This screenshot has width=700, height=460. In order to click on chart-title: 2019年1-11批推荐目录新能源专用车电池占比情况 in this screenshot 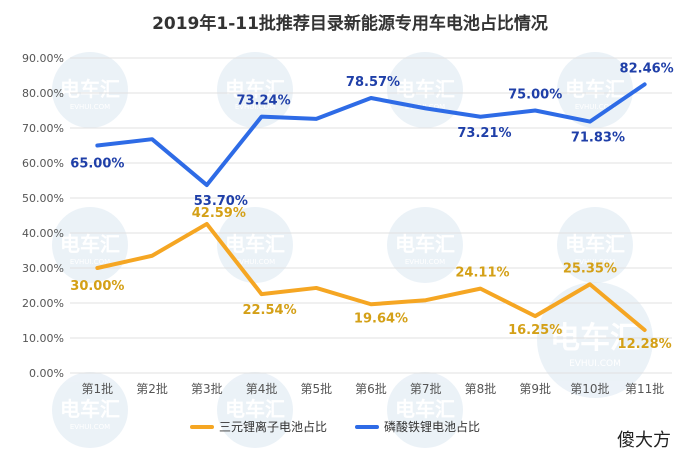, I will do `click(350, 23)`.